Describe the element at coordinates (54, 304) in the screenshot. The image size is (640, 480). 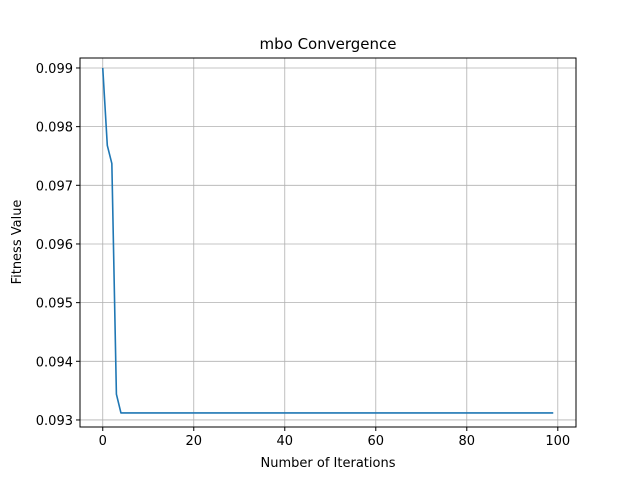
I see `y-tick-label: 0.095` at that location.